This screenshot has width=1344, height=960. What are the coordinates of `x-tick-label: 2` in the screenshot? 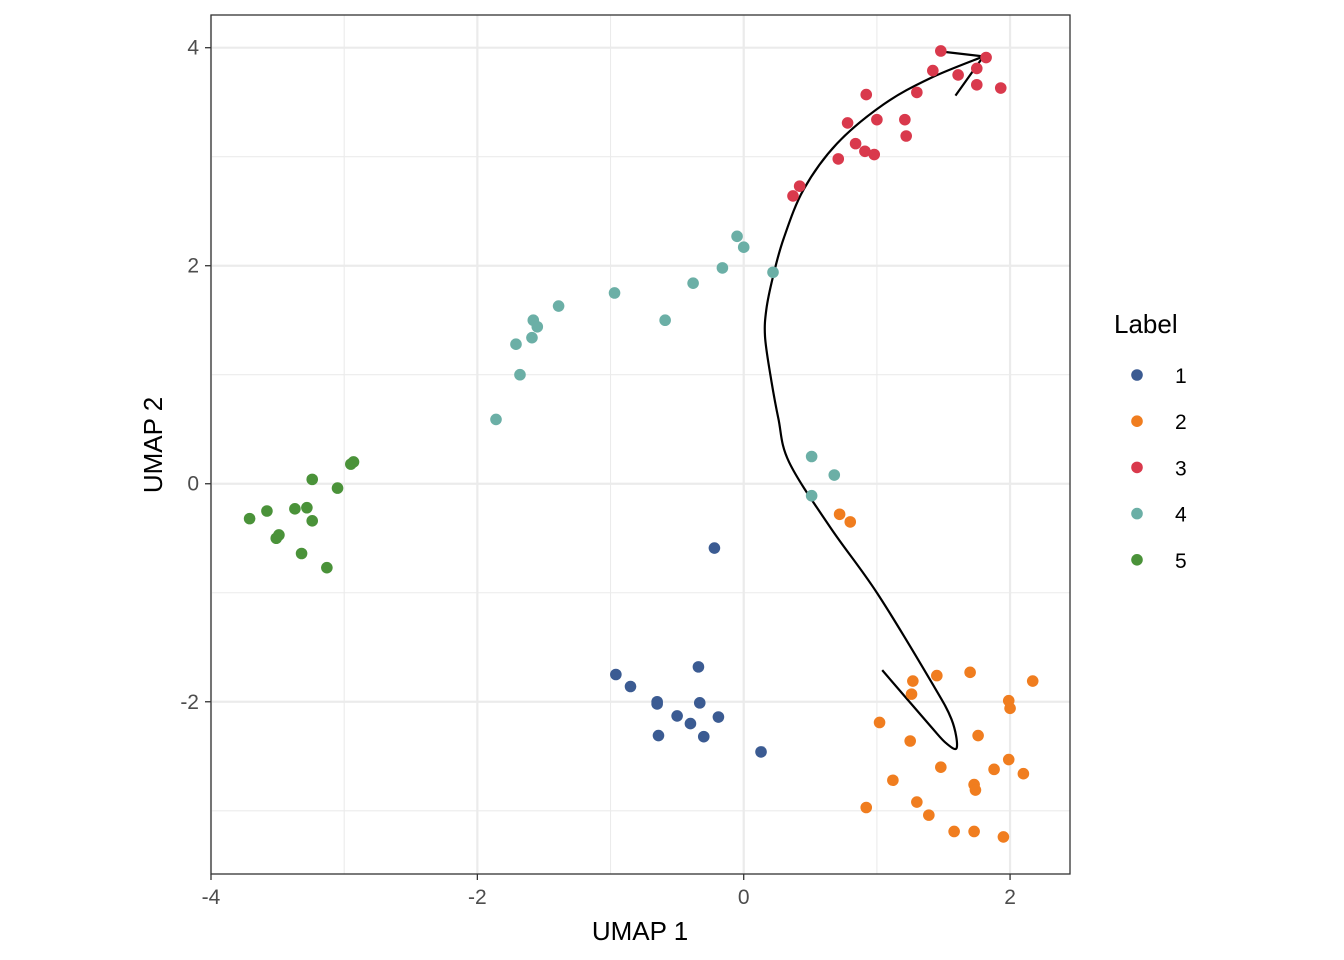 It's located at (1010, 897).